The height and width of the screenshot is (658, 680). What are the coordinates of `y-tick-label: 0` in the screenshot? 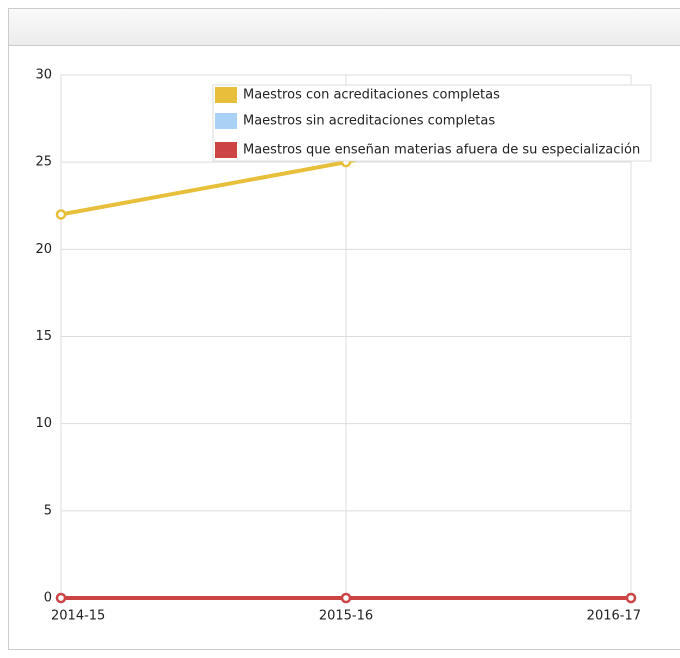 It's located at (48, 598).